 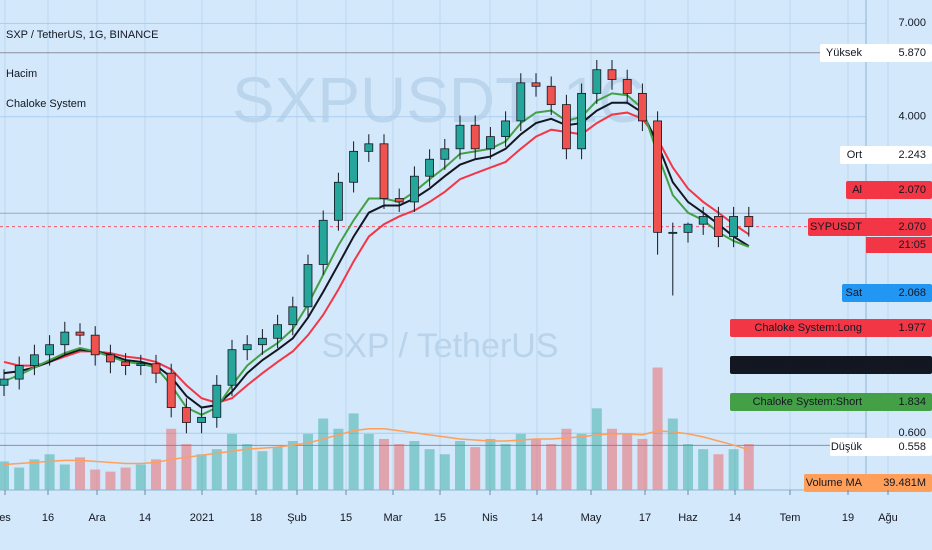 I want to click on indicator-label: Chaloke System, so click(x=46, y=104).